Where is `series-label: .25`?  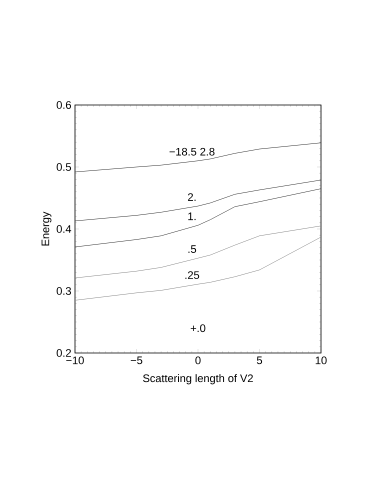 series-label: .25 is located at coordinates (192, 275).